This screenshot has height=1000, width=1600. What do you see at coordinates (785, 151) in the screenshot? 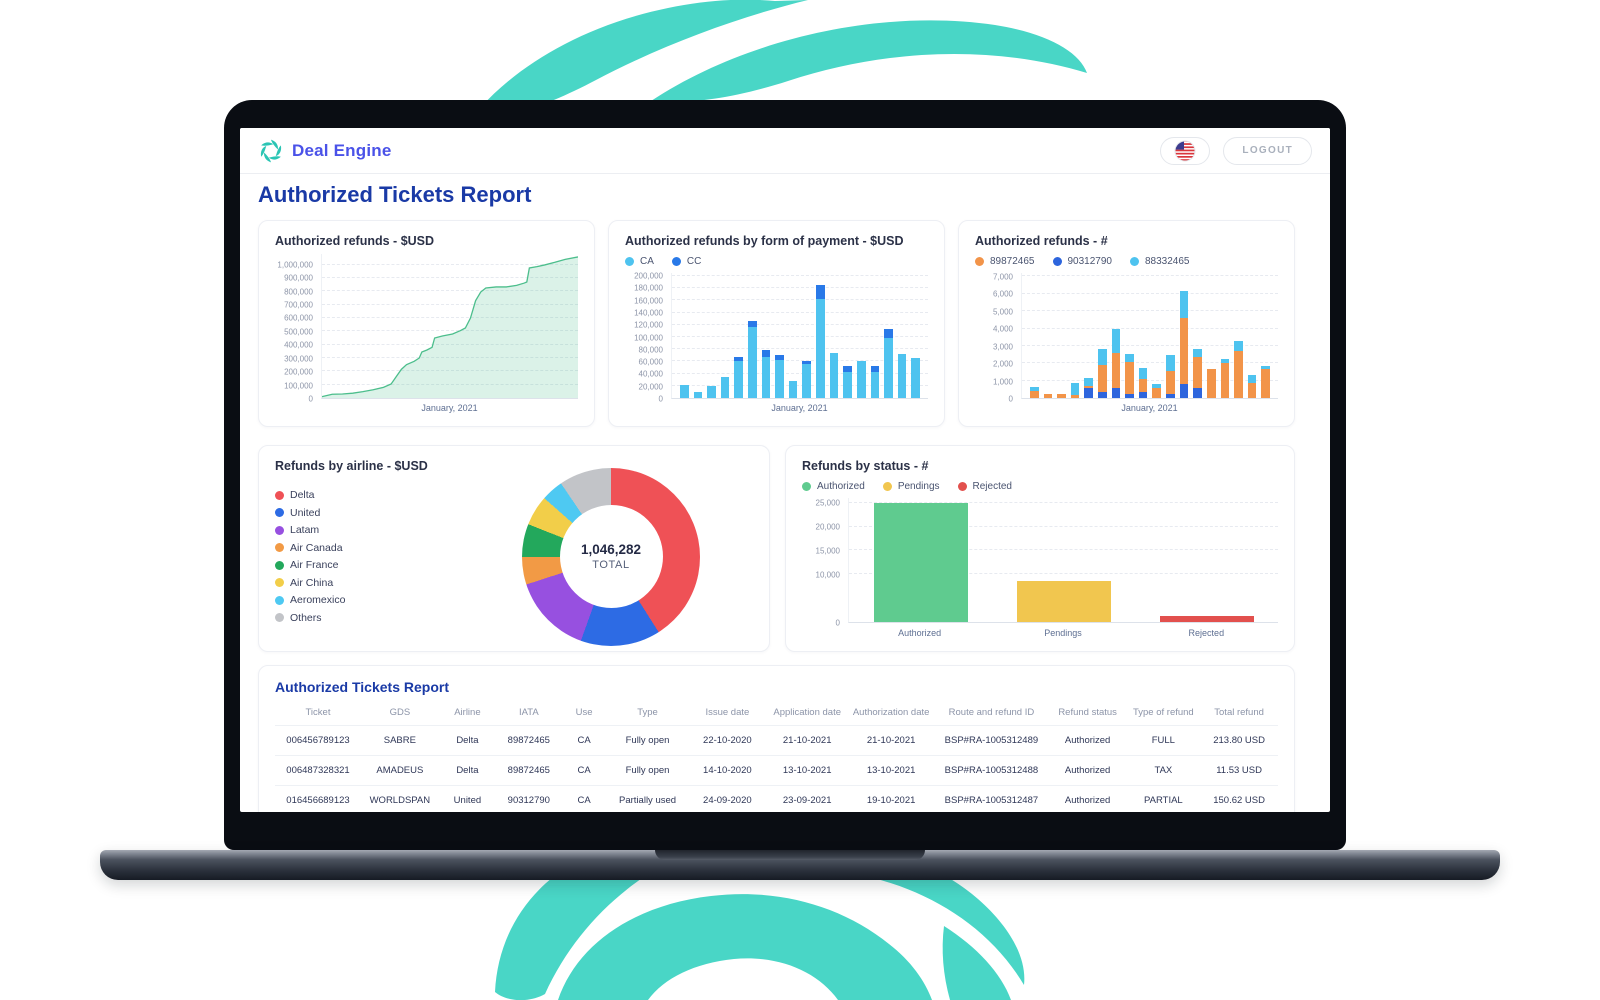
I see `app-header: Deal Engine` at bounding box center [785, 151].